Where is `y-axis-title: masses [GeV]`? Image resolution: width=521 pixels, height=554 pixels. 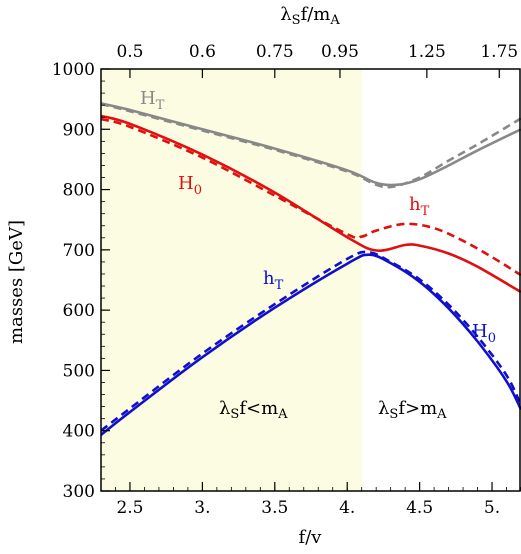 y-axis-title: masses [GeV] is located at coordinates (16, 282).